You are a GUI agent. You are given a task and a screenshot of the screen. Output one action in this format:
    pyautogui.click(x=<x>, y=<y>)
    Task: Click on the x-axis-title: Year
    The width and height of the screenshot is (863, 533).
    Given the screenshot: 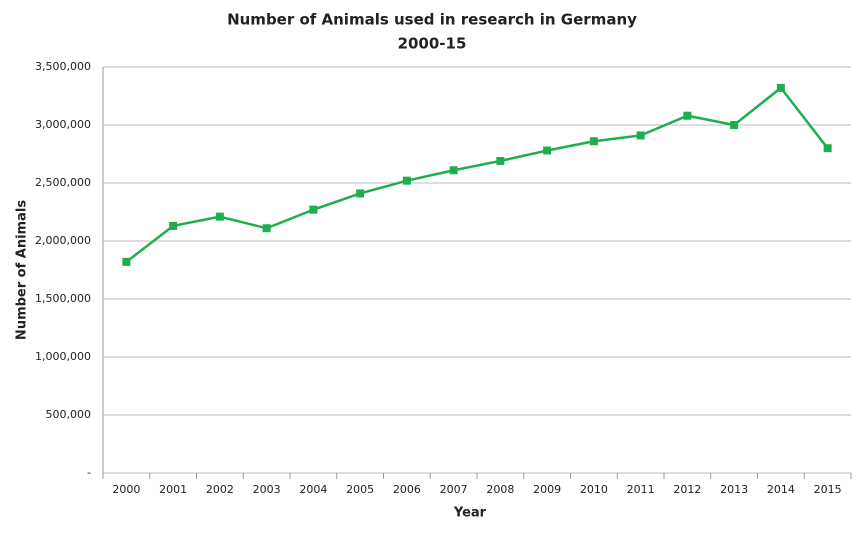 What is the action you would take?
    pyautogui.click(x=470, y=513)
    